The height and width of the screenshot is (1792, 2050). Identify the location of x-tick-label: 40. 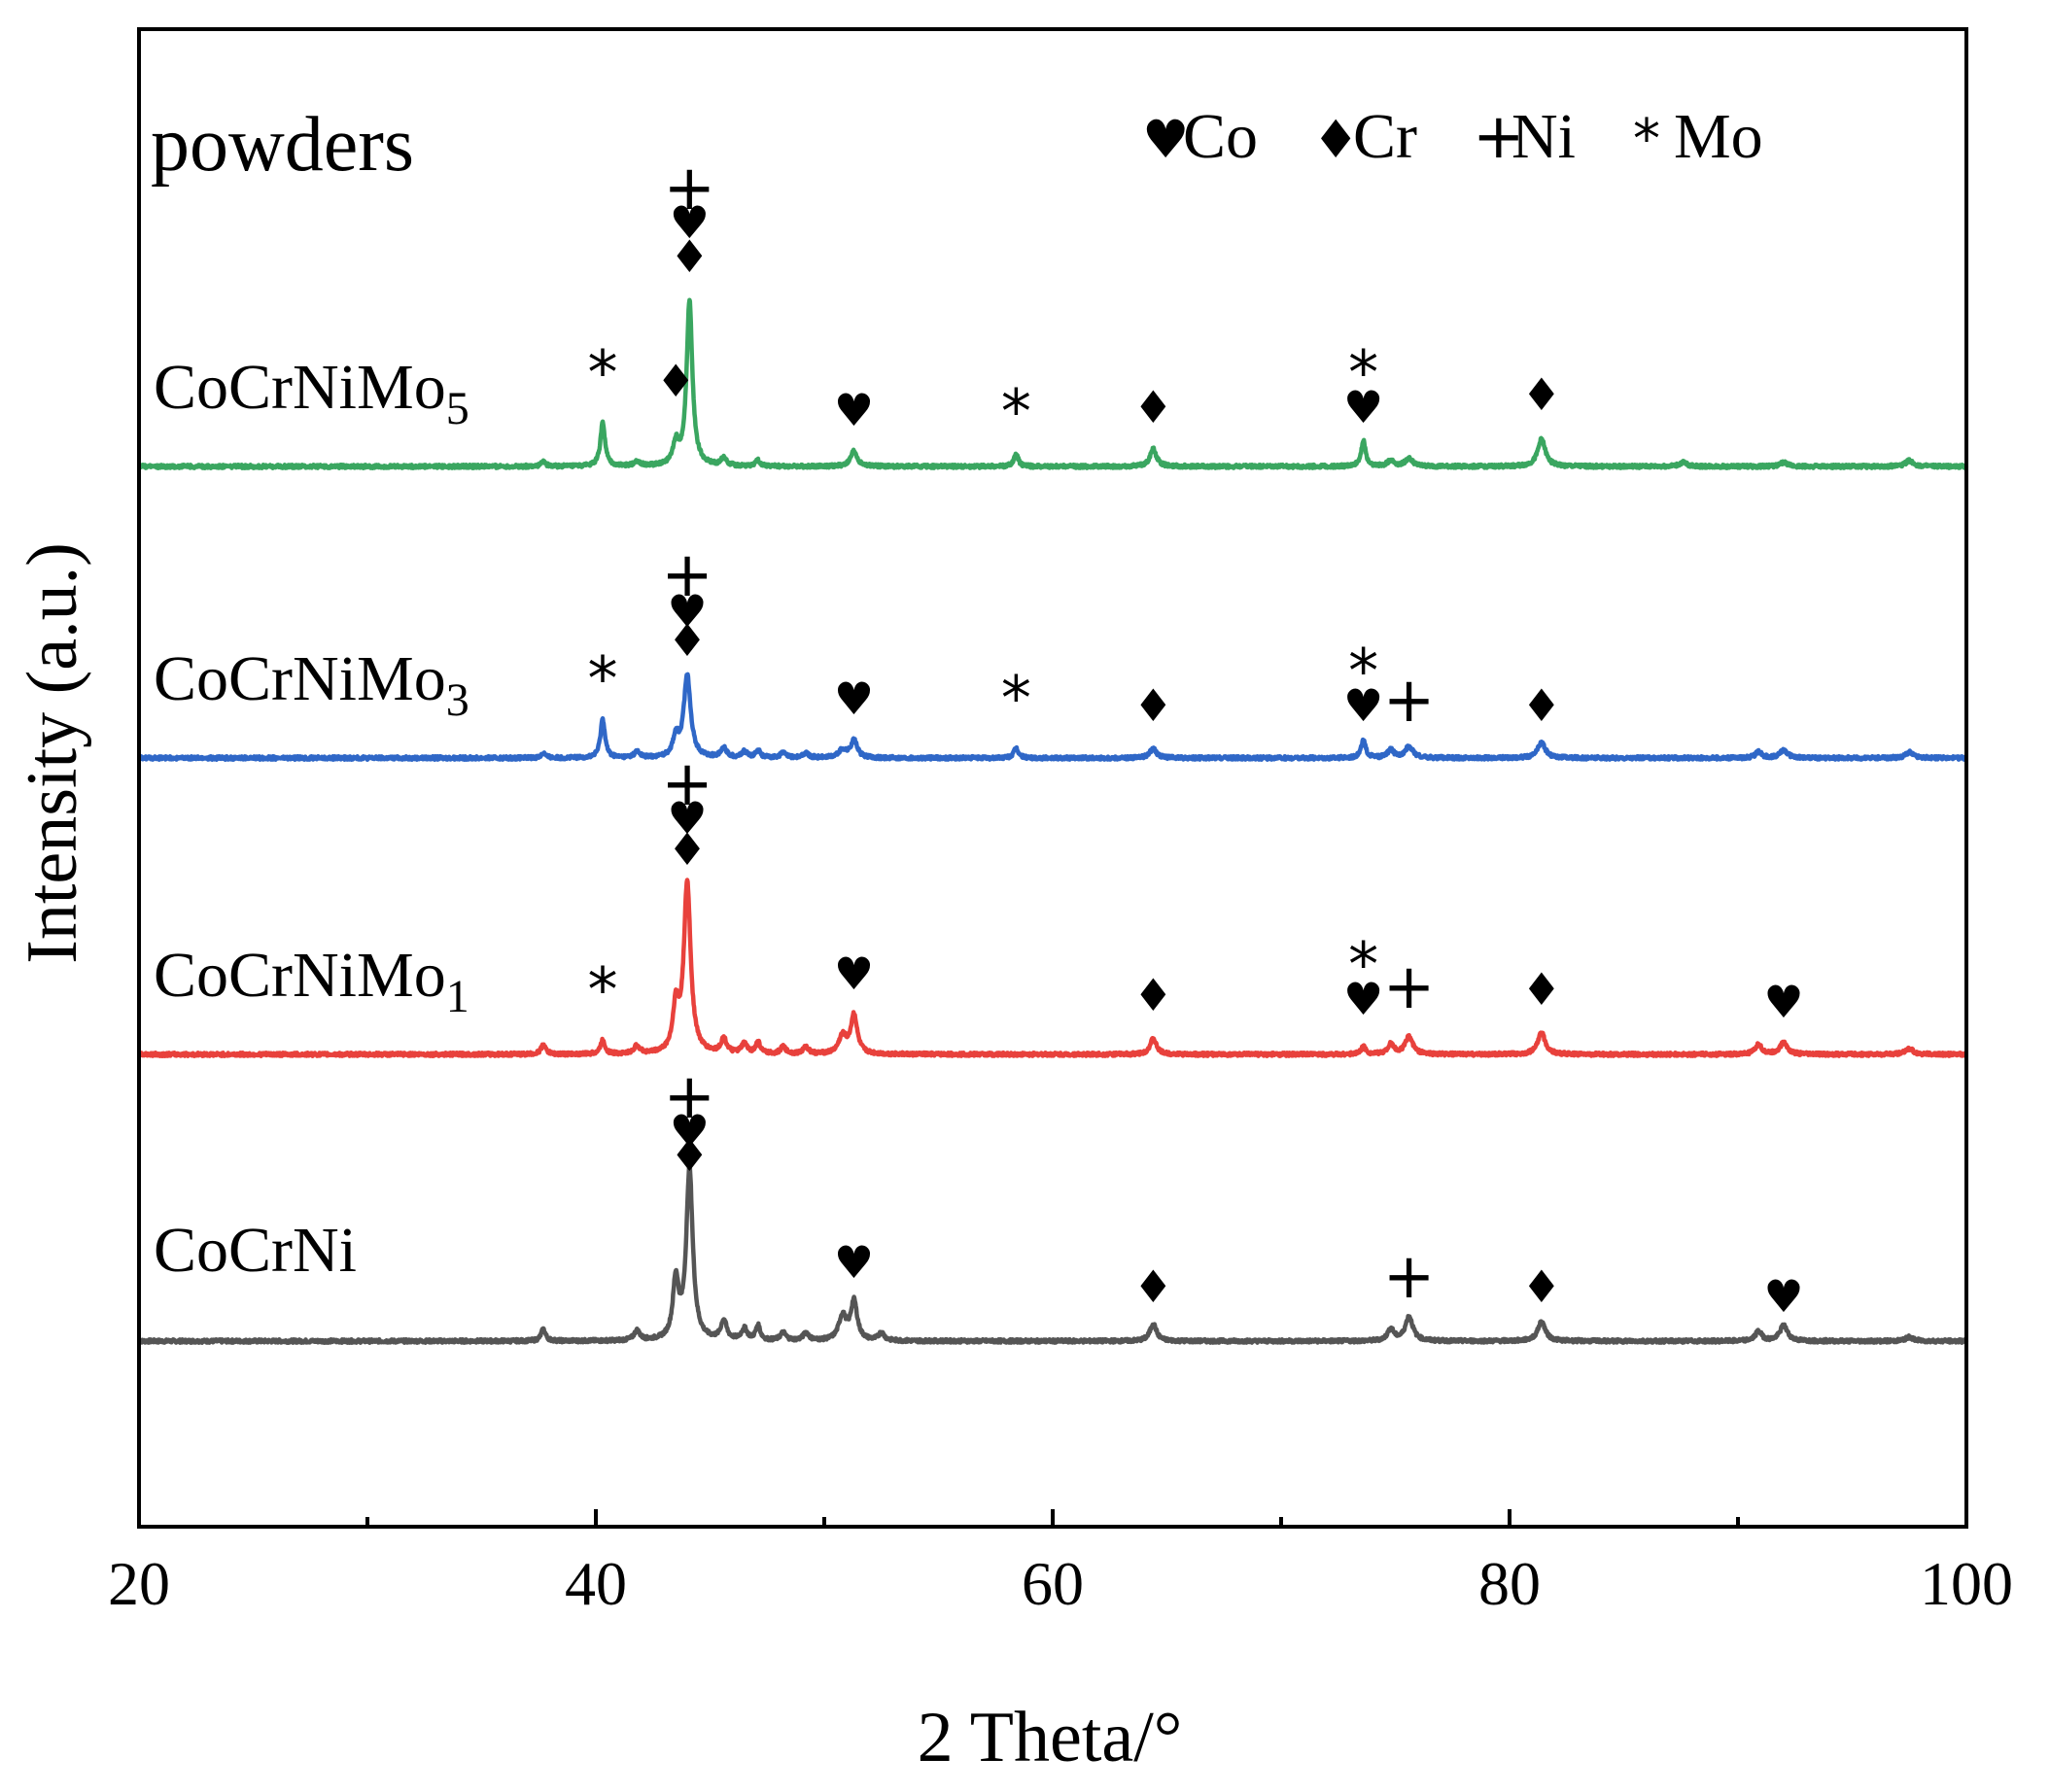
(596, 1583).